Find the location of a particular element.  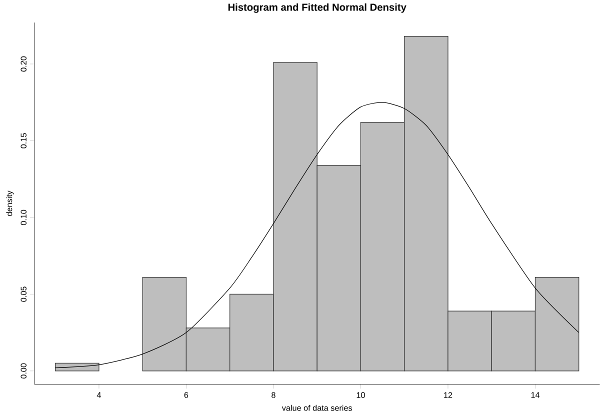

y-tick-label: 0.20 is located at coordinates (23, 64).